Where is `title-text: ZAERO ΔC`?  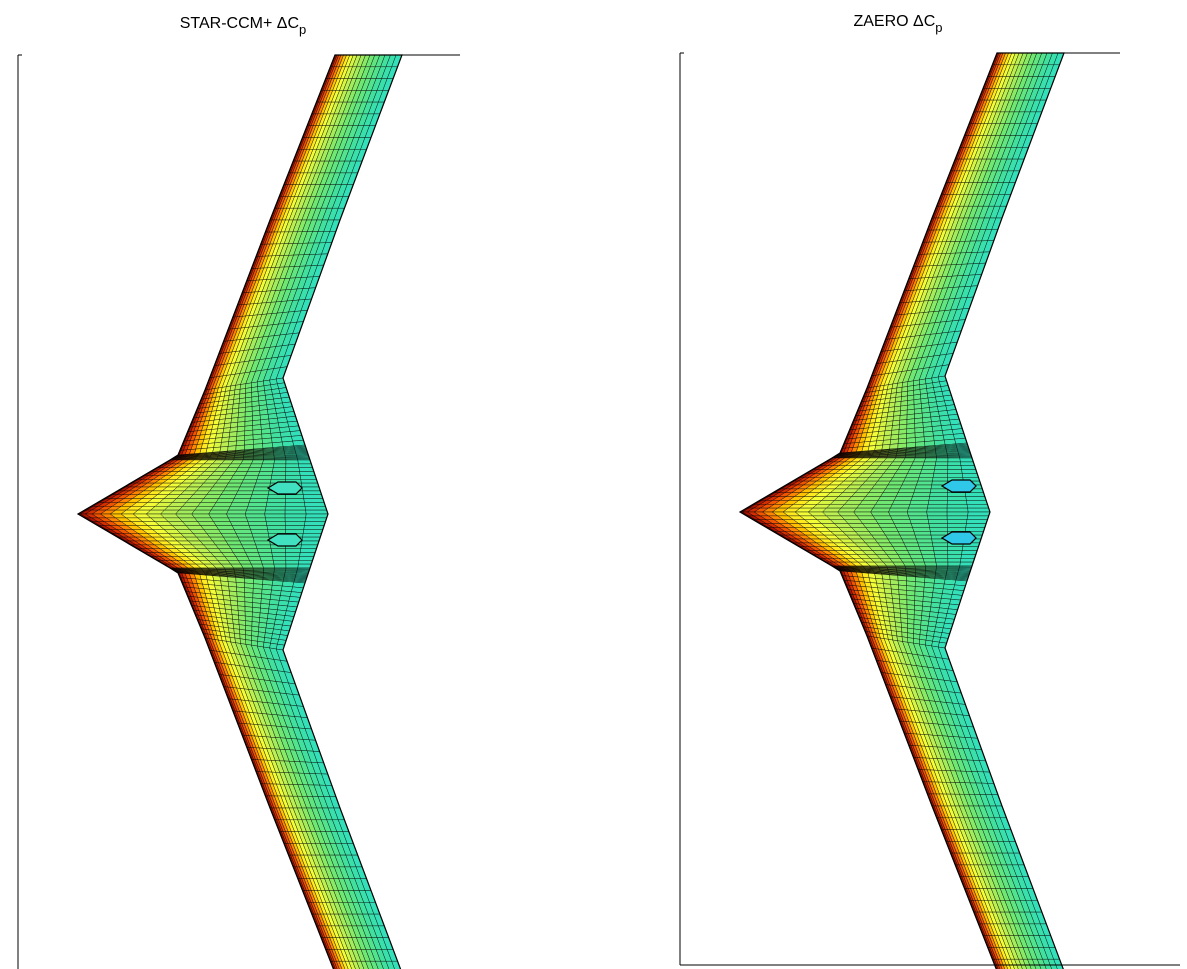 title-text: ZAERO ΔC is located at coordinates (894, 21).